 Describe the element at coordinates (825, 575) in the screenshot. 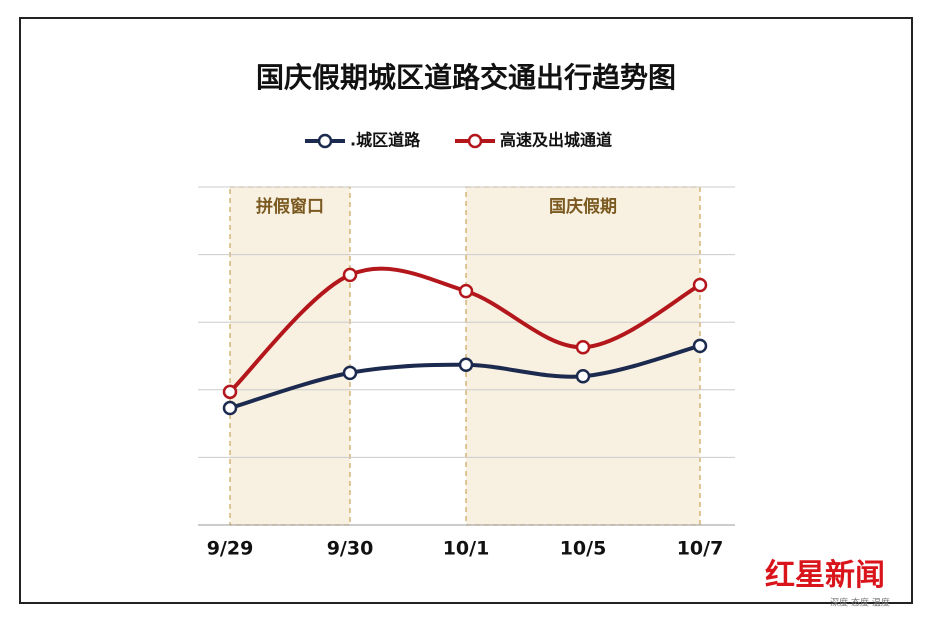

I see `brand: 红星新闻` at that location.